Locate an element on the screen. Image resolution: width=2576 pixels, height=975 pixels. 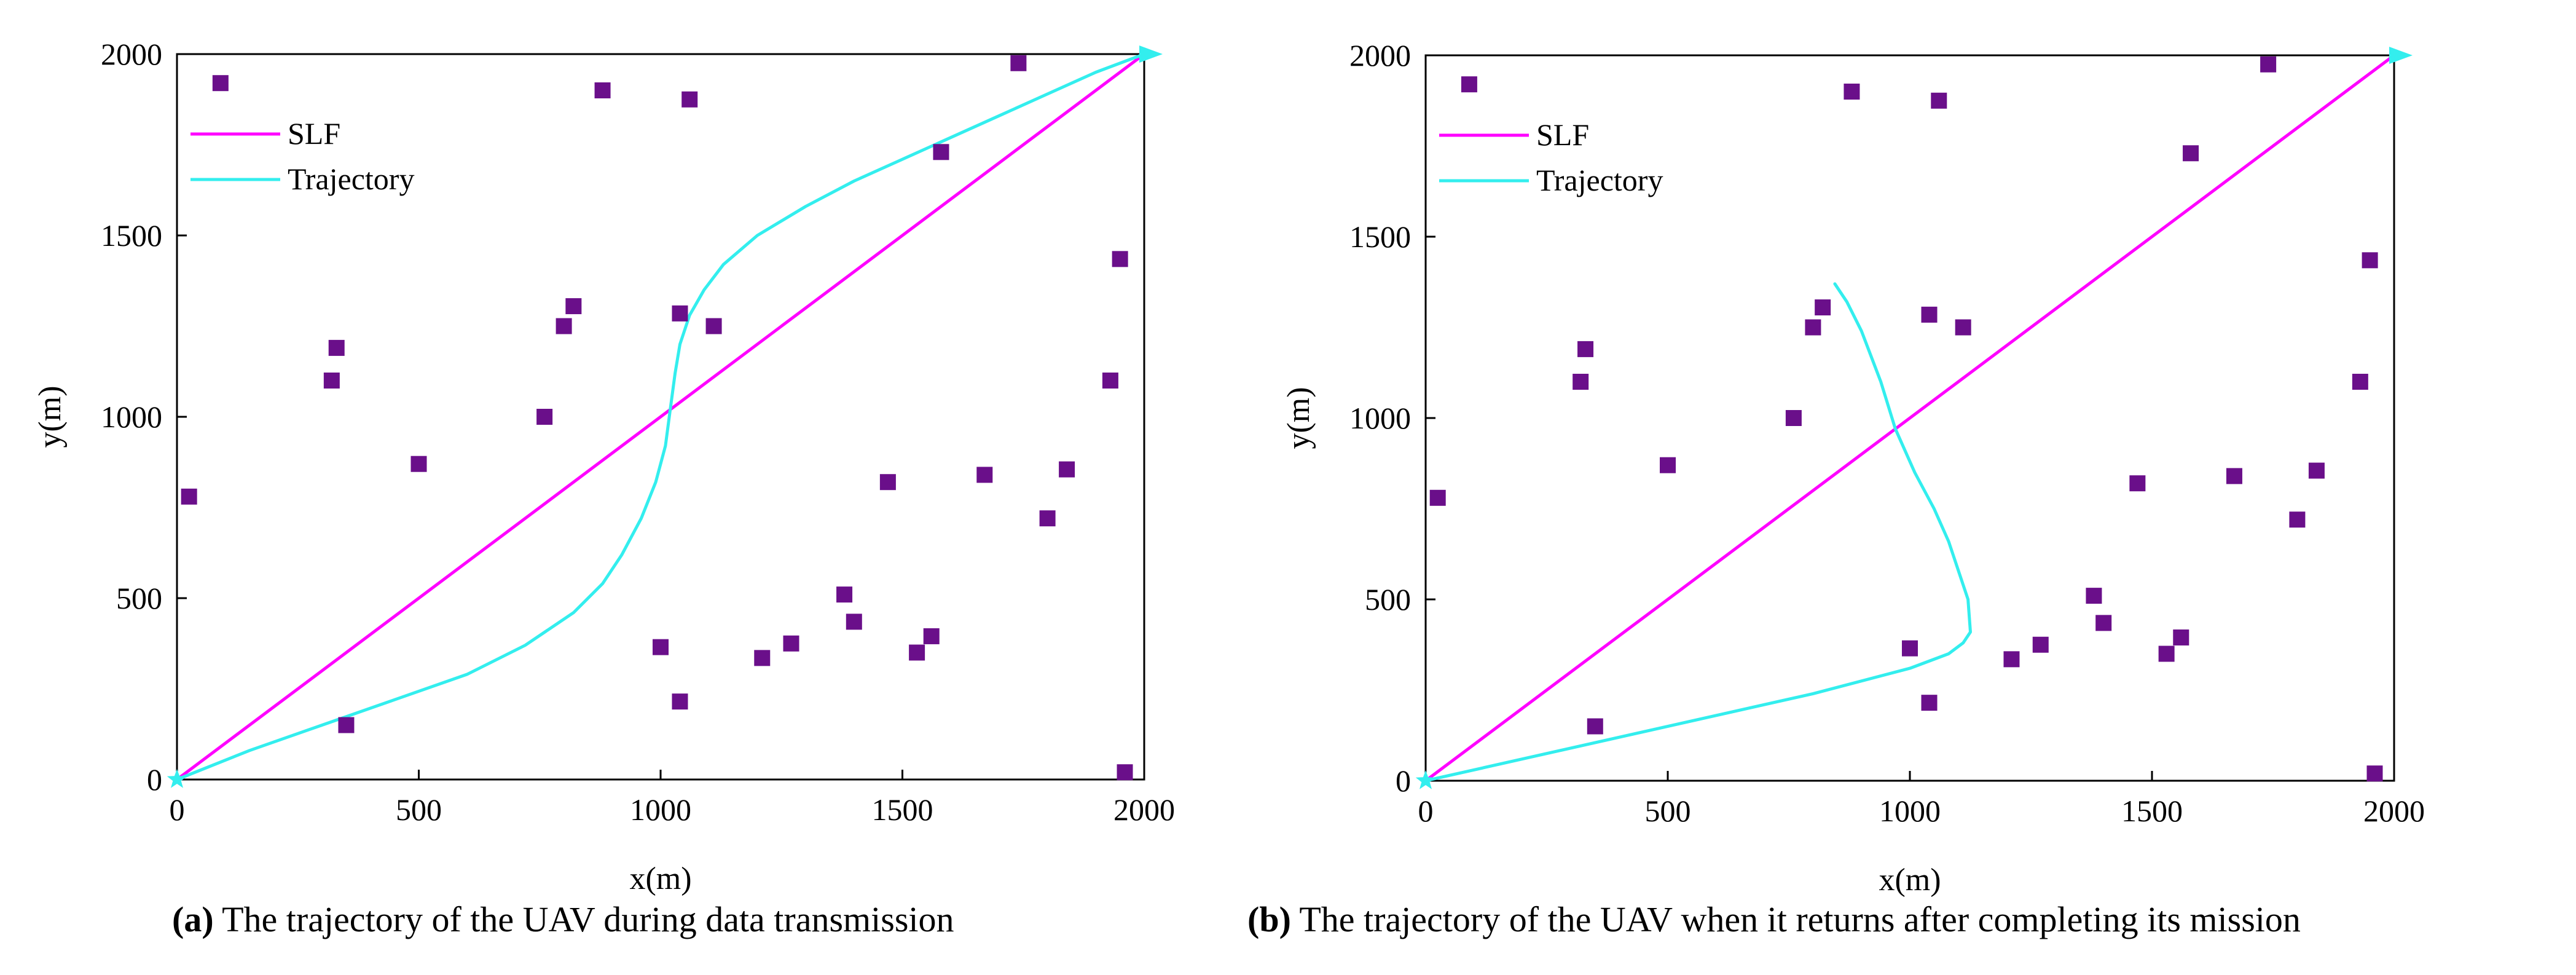
y-tick-label: 0 is located at coordinates (154, 779).